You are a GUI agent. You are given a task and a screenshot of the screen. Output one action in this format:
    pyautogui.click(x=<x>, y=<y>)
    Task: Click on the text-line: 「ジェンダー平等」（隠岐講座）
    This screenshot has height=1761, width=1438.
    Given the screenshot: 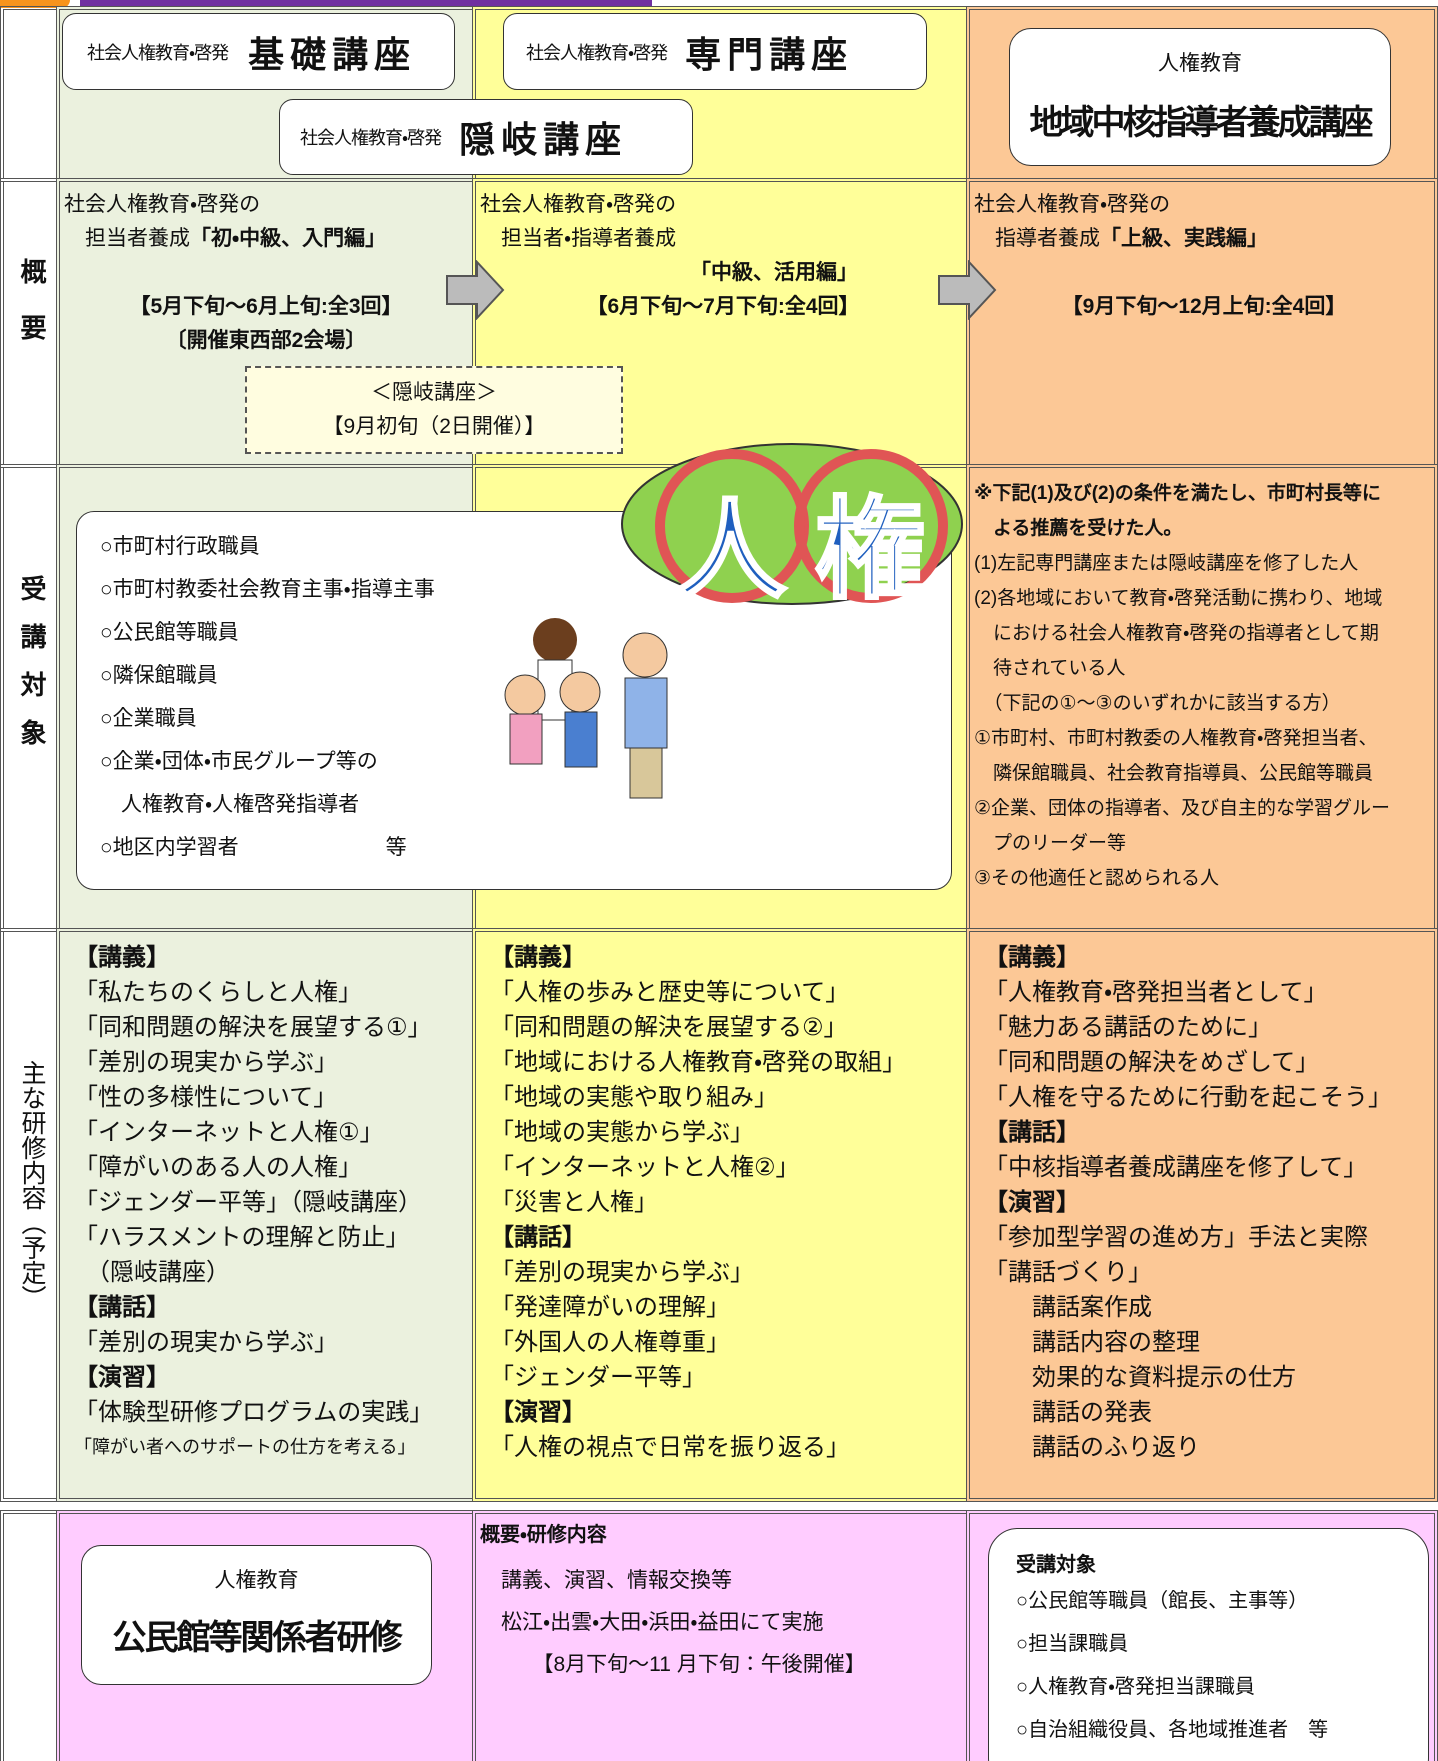 What is the action you would take?
    pyautogui.click(x=248, y=1202)
    